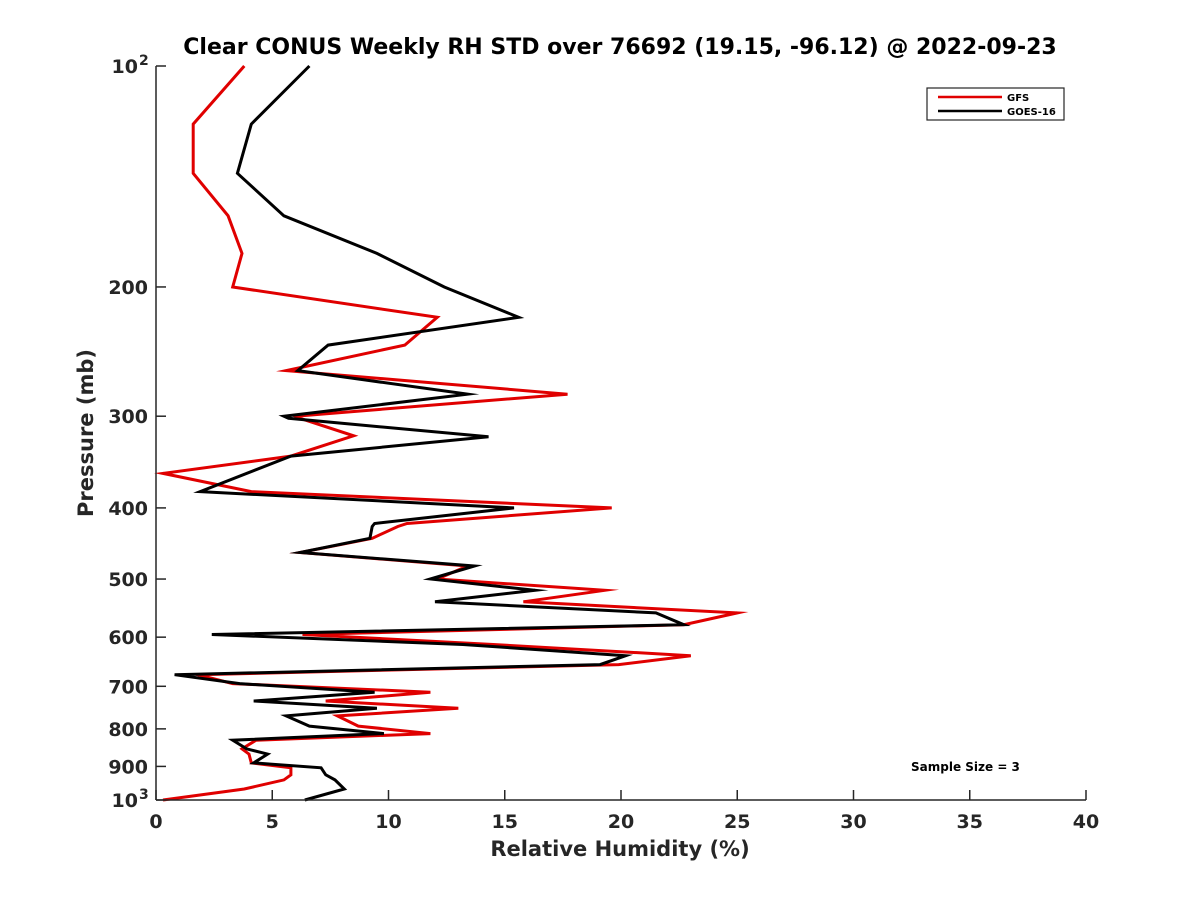 The width and height of the screenshot is (1200, 900). Describe the element at coordinates (619, 849) in the screenshot. I see `x-axis-label: Relative Humidity (%)` at that location.